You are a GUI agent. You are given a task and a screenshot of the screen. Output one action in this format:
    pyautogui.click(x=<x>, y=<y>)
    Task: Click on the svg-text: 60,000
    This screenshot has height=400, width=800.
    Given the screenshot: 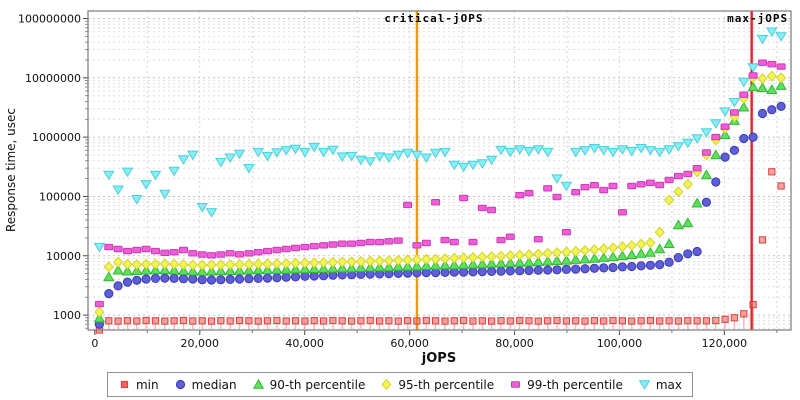 What is the action you would take?
    pyautogui.click(x=409, y=343)
    